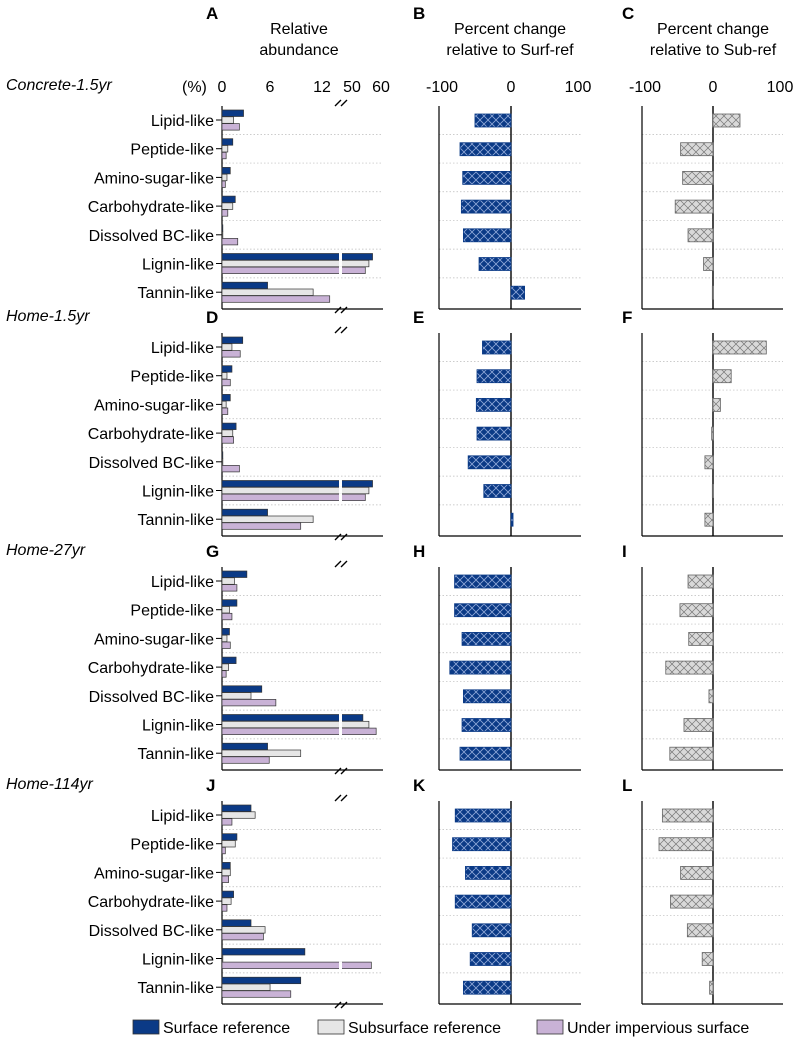  Describe the element at coordinates (59, 85) in the screenshot. I see `row-title: Concrete-1.5yr` at that location.